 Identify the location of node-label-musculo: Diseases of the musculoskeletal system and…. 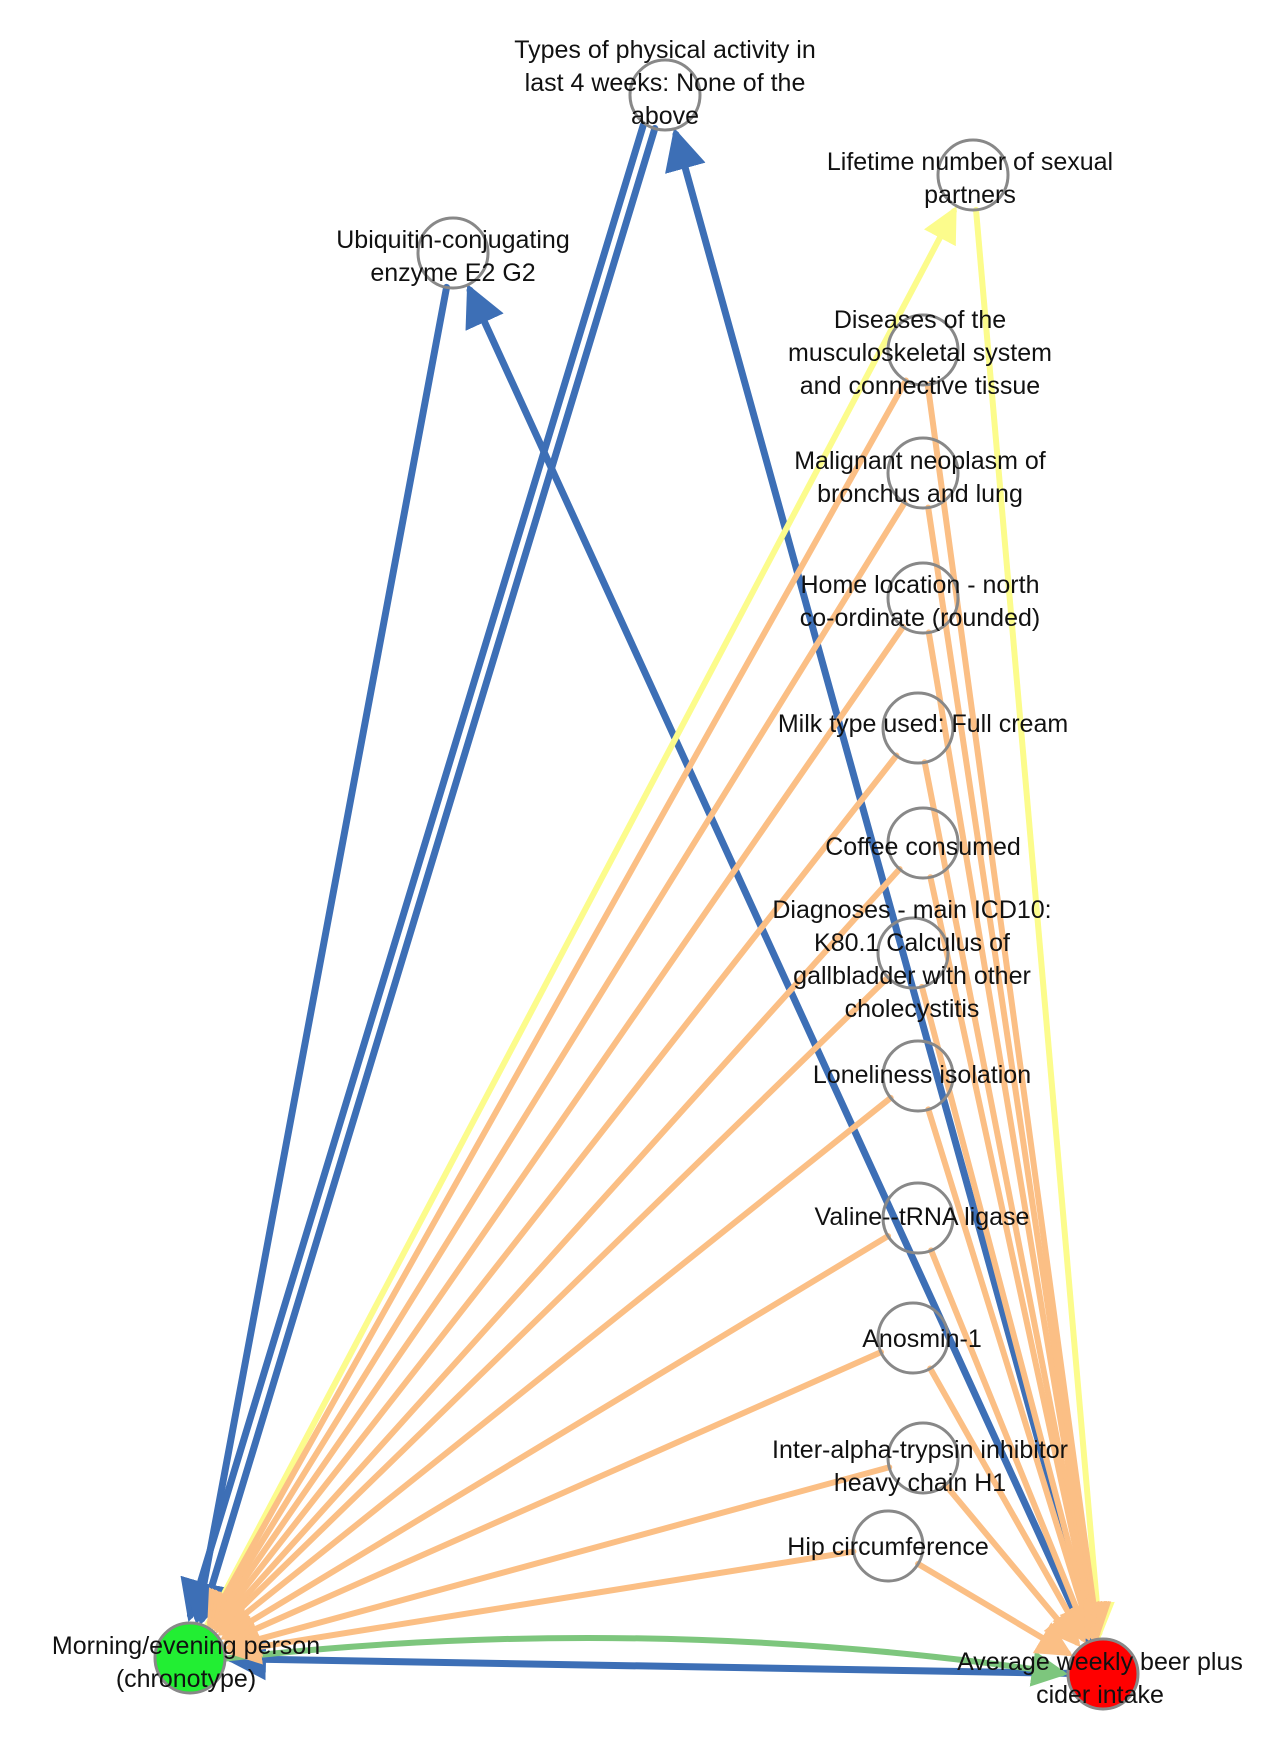
(920, 353).